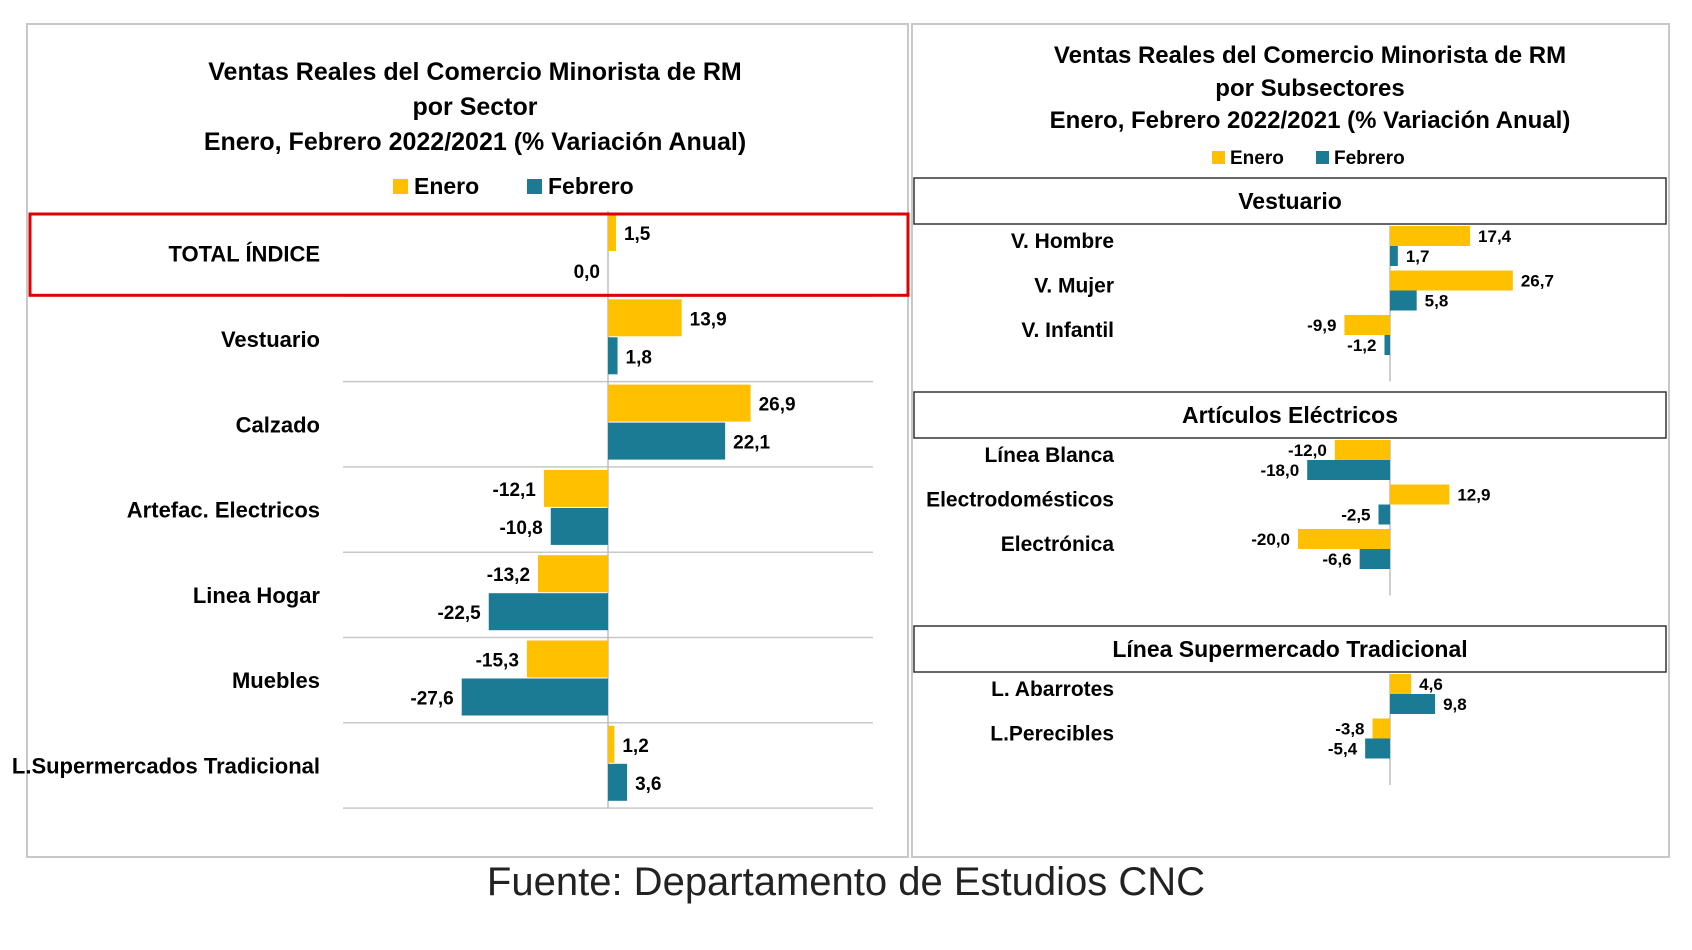 This screenshot has height=950, width=1692. What do you see at coordinates (1270, 539) in the screenshot?
I see `data-label: -20,0` at bounding box center [1270, 539].